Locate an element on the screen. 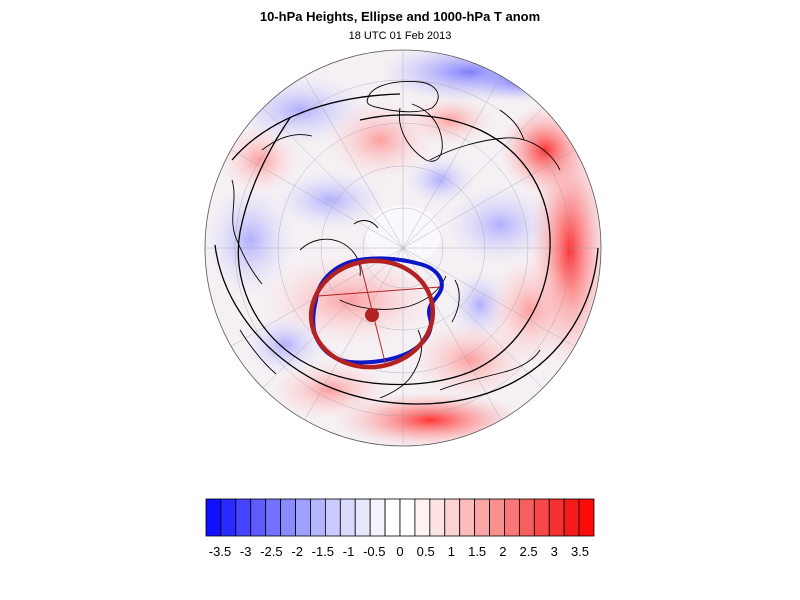 Image resolution: width=800 pixels, height=600 pixels. colorbar-label: -3 is located at coordinates (246, 551).